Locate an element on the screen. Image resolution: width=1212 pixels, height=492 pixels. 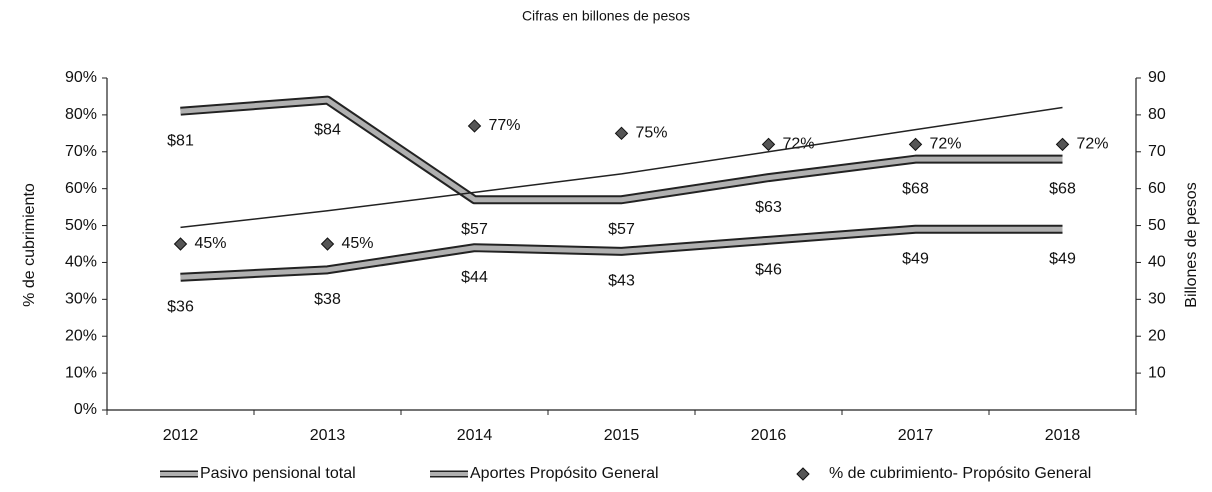
y-tick-label: 20% is located at coordinates (81, 335).